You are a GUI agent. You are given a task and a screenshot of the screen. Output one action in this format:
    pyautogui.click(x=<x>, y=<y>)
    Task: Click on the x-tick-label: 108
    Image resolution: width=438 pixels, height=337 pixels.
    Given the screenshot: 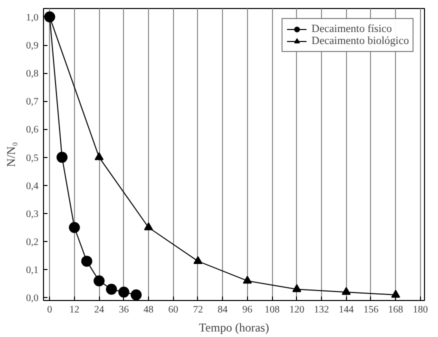 What is the action you would take?
    pyautogui.click(x=272, y=310)
    